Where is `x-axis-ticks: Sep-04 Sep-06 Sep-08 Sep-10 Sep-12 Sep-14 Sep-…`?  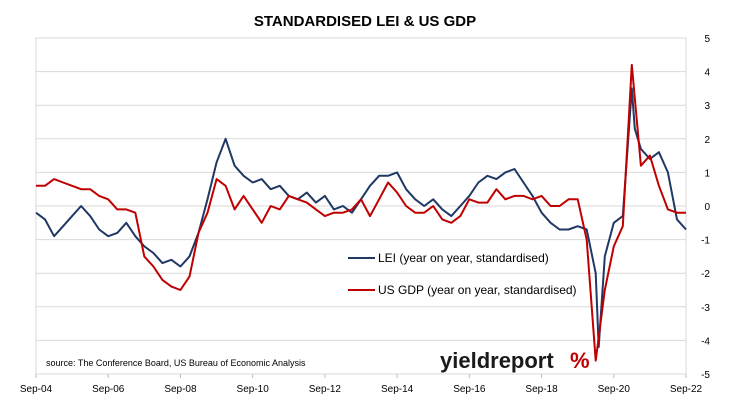 x-axis-ticks: Sep-04 Sep-06 Sep-08 Sep-10 Sep-12 Sep-14 Sep-… is located at coordinates (361, 384).